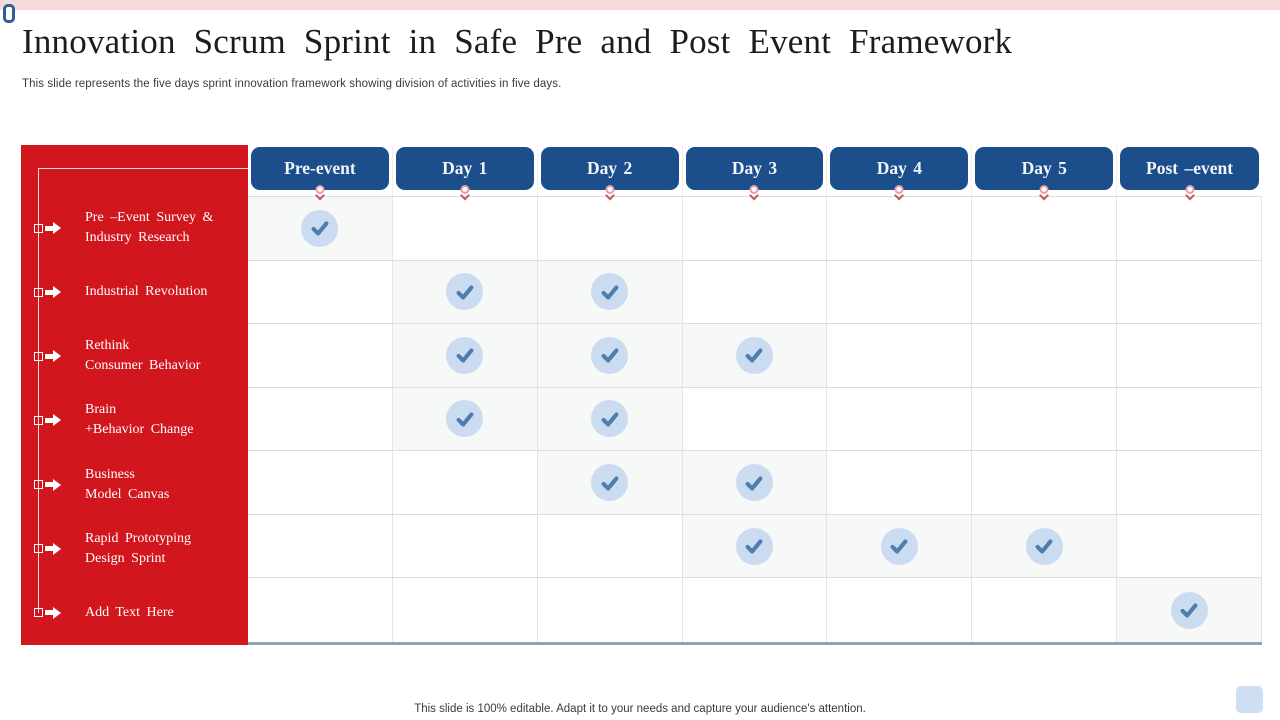 This screenshot has height=720, width=1280. I want to click on column-header-4: Day 3, so click(755, 173).